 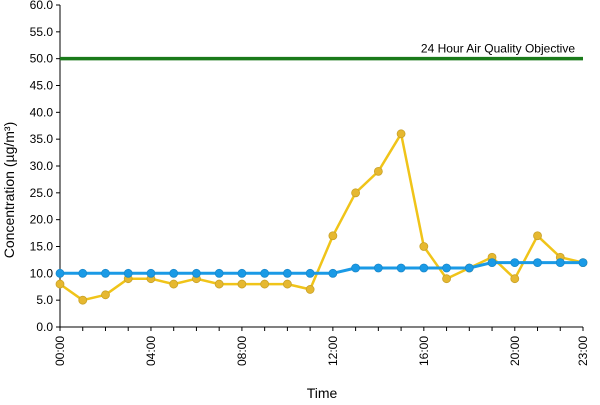 I want to click on x-tick-label: 04:00, so click(x=151, y=351).